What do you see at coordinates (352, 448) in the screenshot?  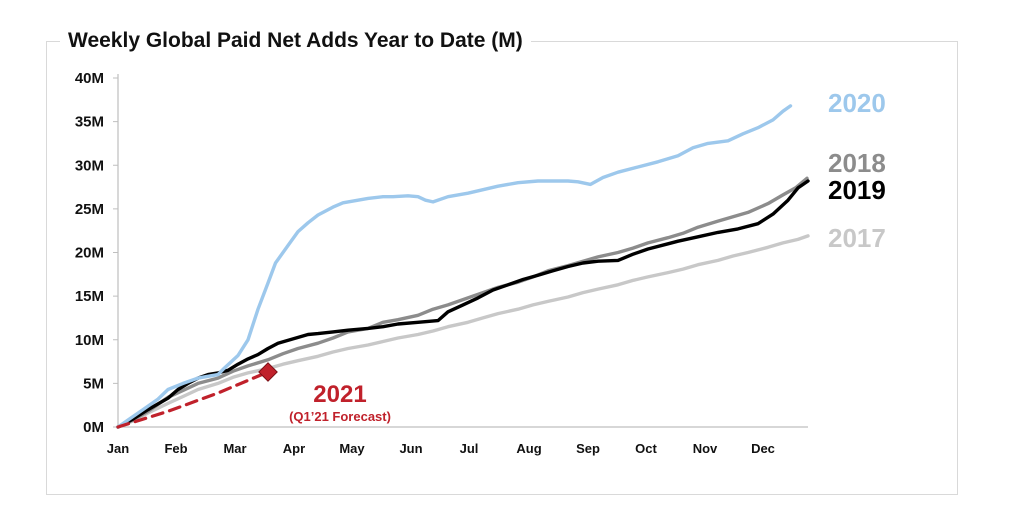 I see `x-tick-label: May` at bounding box center [352, 448].